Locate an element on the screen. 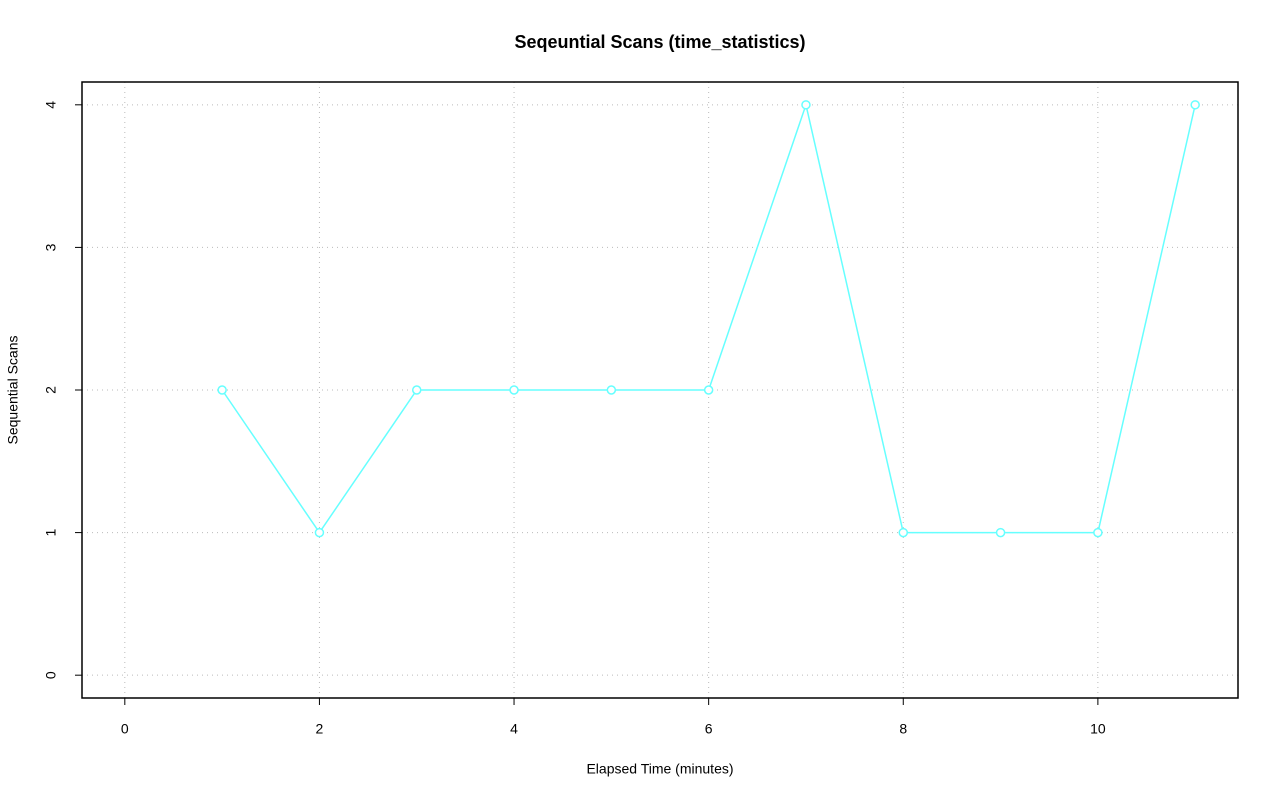 The width and height of the screenshot is (1280, 806). y-tick-label: 2 is located at coordinates (51, 390).